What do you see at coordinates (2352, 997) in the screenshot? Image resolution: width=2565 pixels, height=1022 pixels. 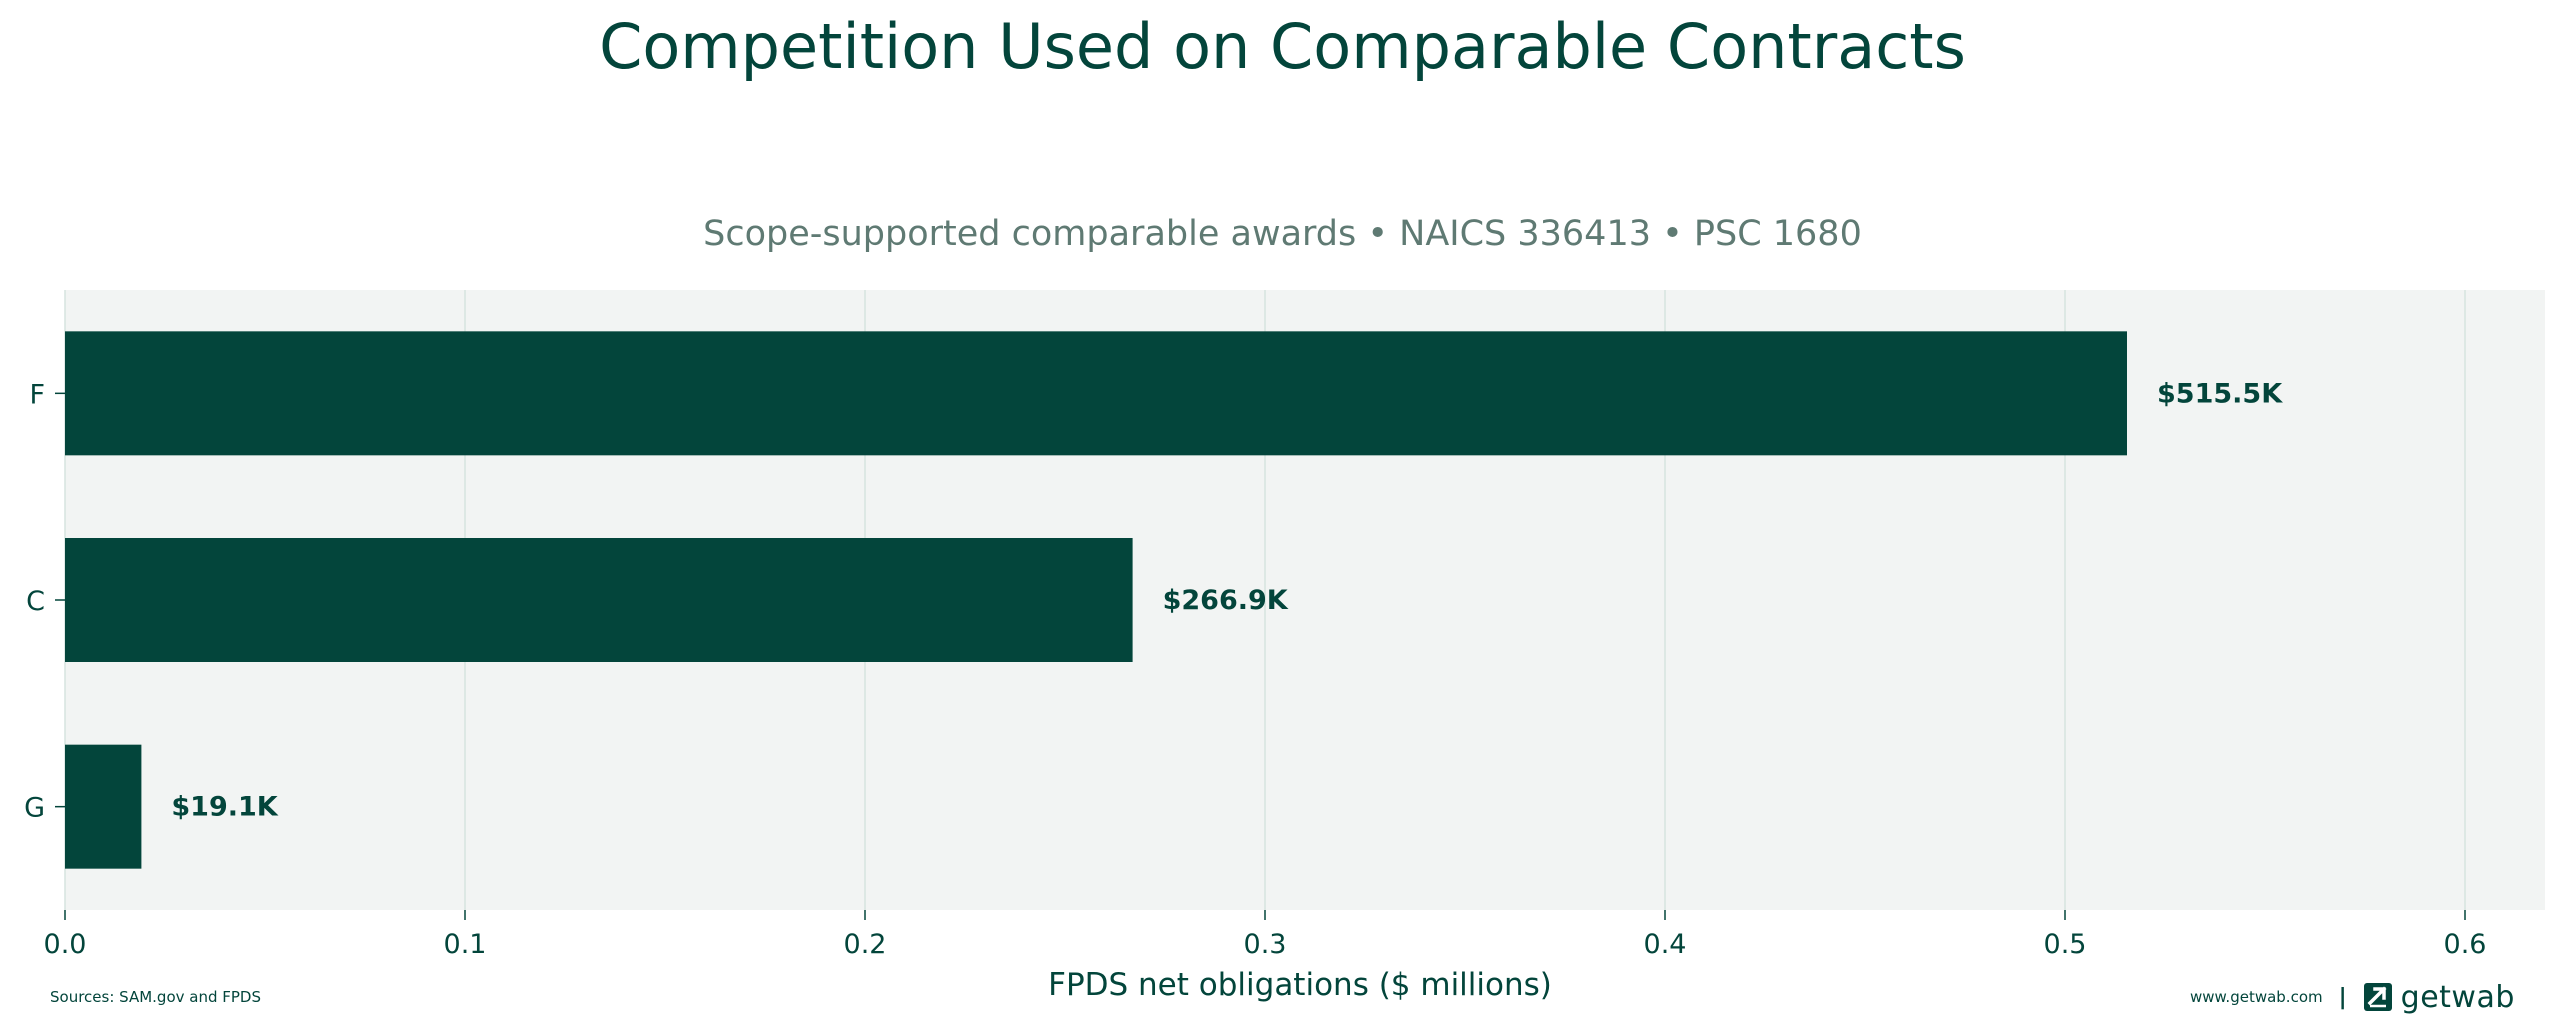 I see `footer-branding: www.getwab.com | getwab` at bounding box center [2352, 997].